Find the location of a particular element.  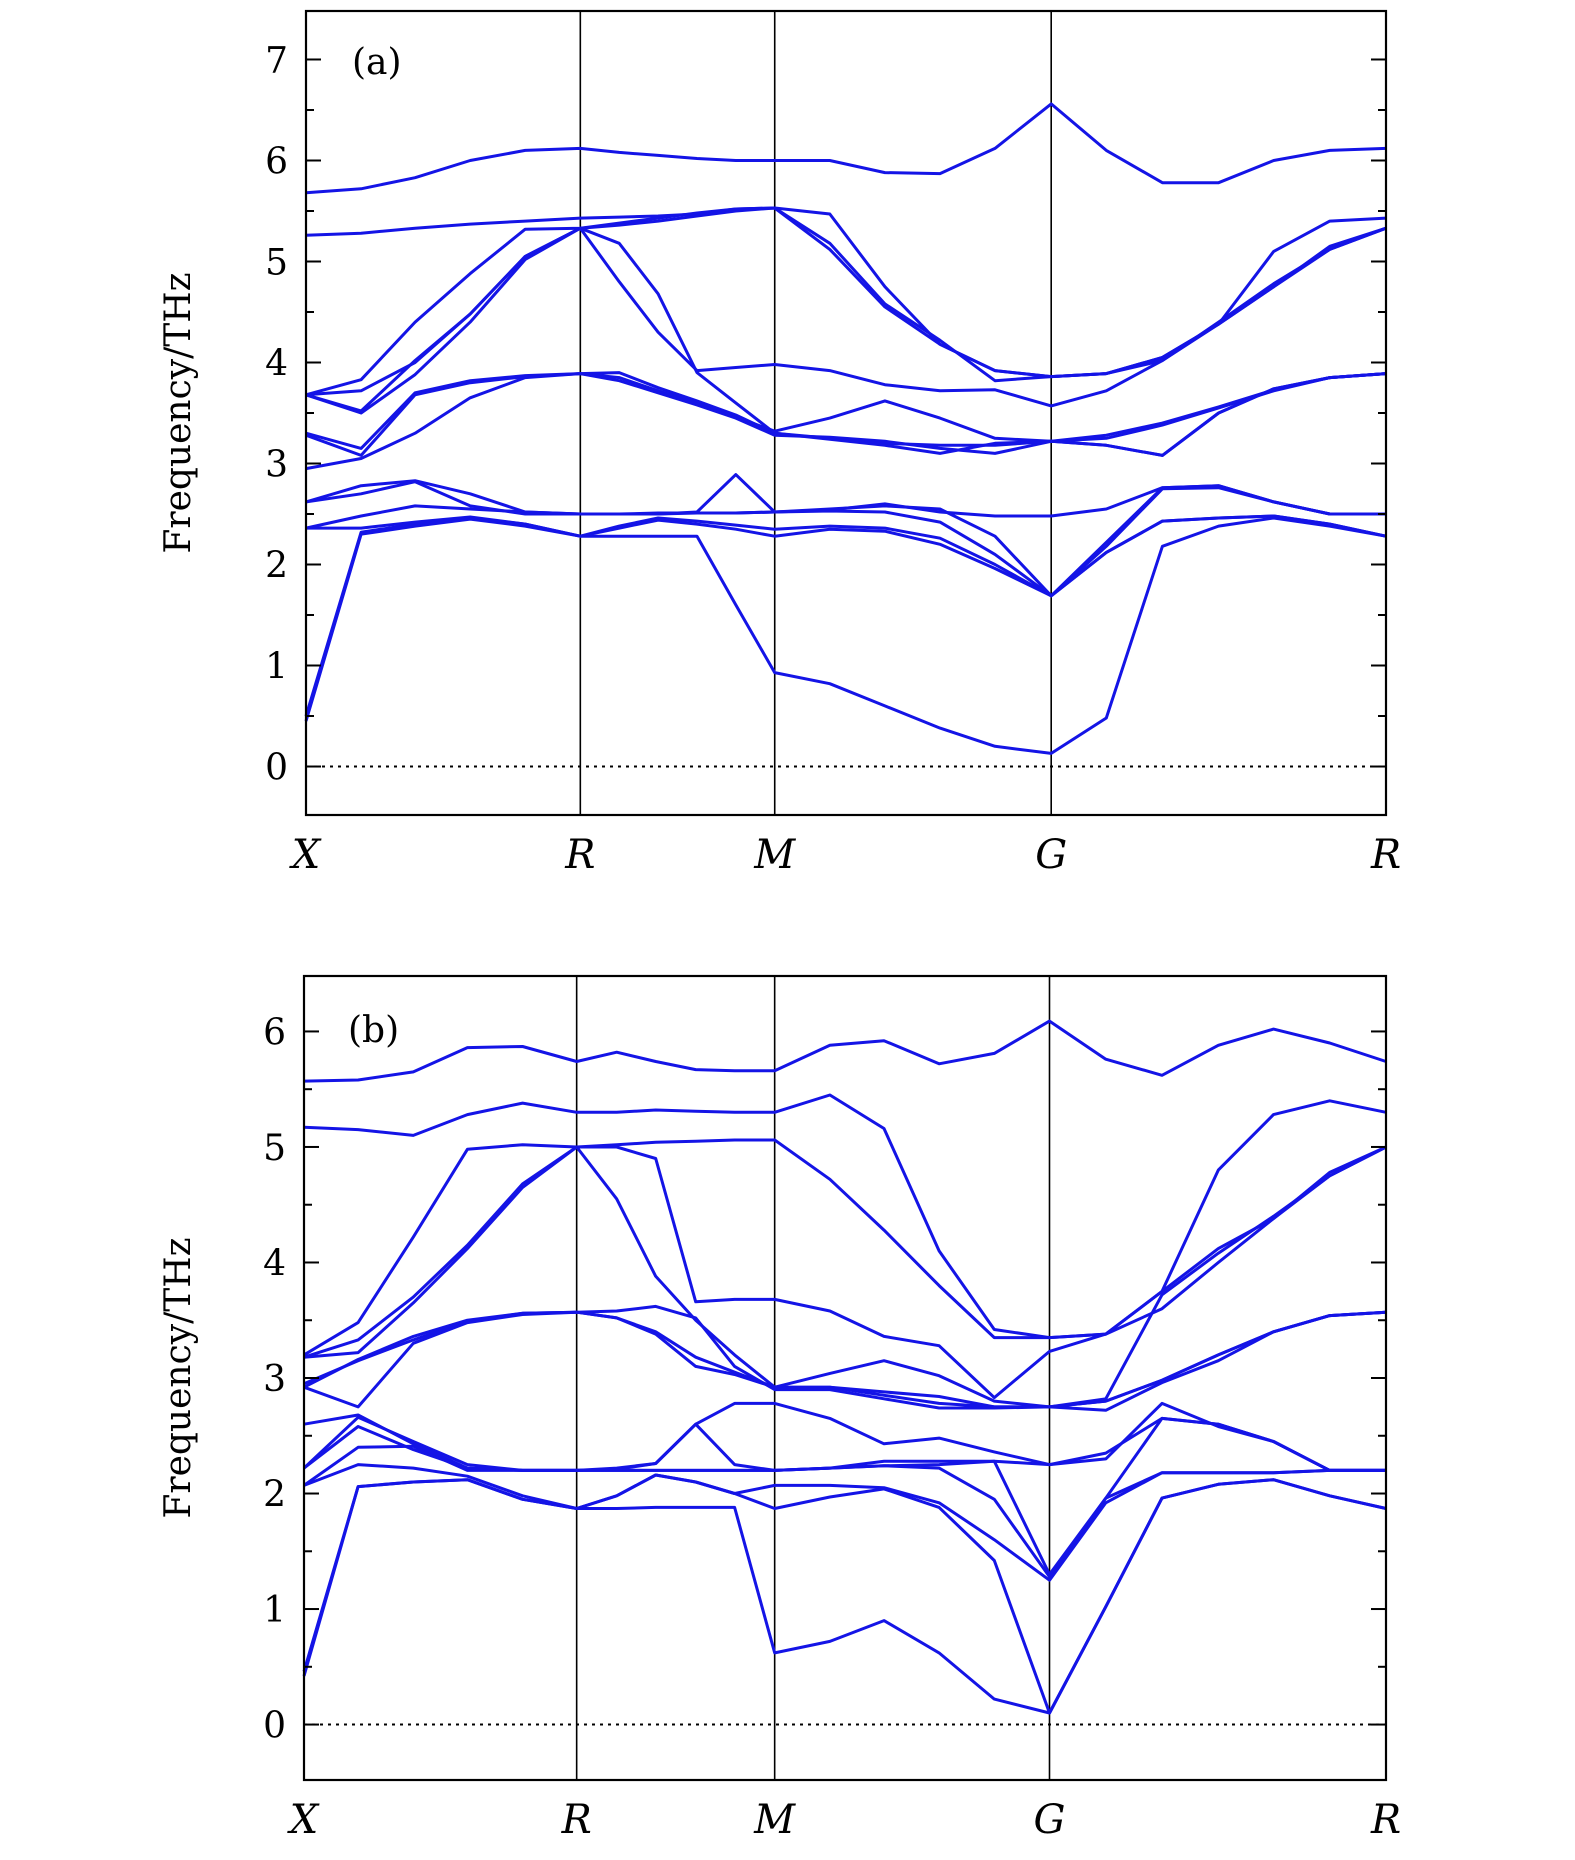

panel-label: (b) is located at coordinates (373, 1030).